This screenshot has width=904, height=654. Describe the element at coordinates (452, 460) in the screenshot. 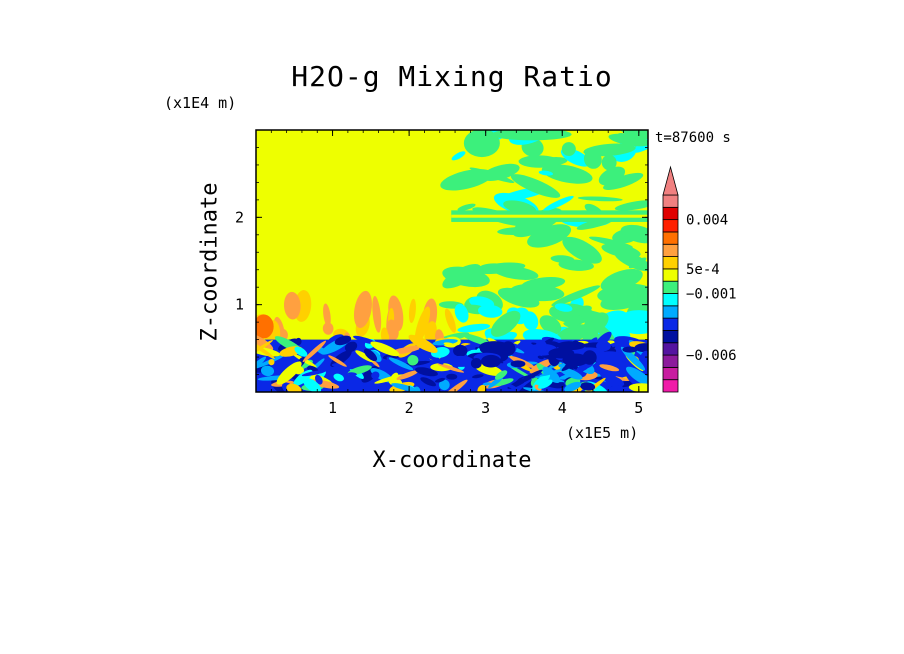

I see `x-axis-label: X-coordinate` at that location.